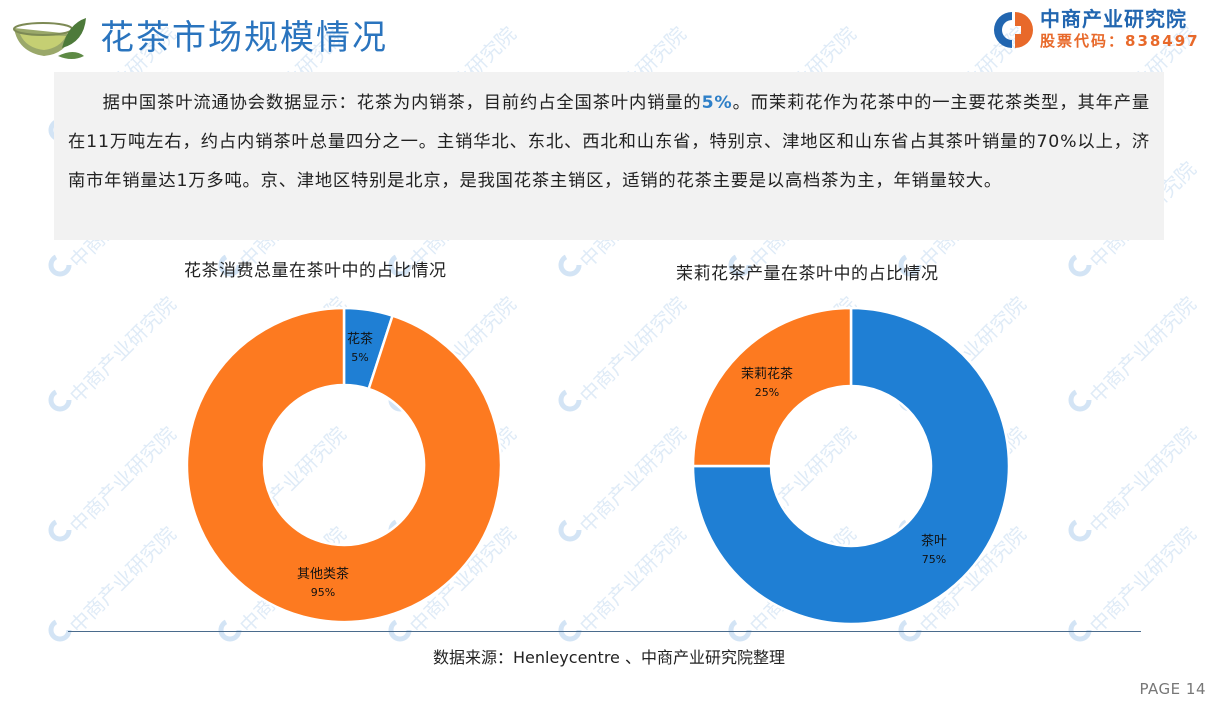 The width and height of the screenshot is (1218, 711). Describe the element at coordinates (717, 103) in the screenshot. I see `intro-highlight: 5%` at that location.